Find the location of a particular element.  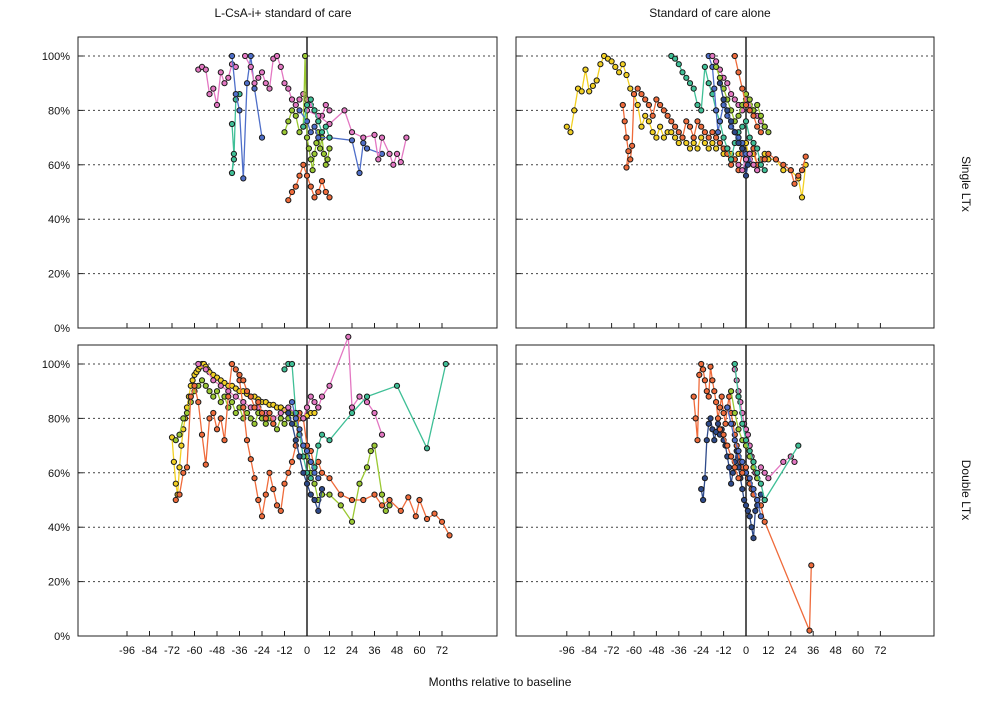

x-tick-label: -36 is located at coordinates (240, 651).